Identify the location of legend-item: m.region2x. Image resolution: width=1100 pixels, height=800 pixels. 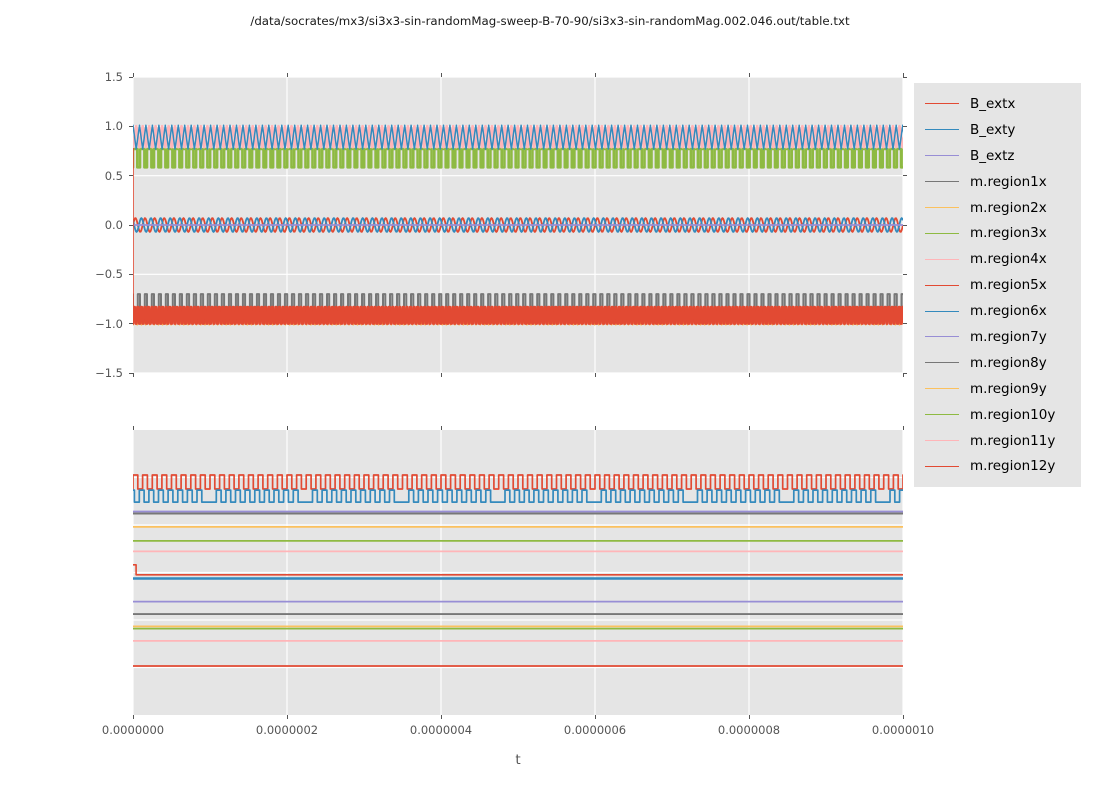
(997, 208).